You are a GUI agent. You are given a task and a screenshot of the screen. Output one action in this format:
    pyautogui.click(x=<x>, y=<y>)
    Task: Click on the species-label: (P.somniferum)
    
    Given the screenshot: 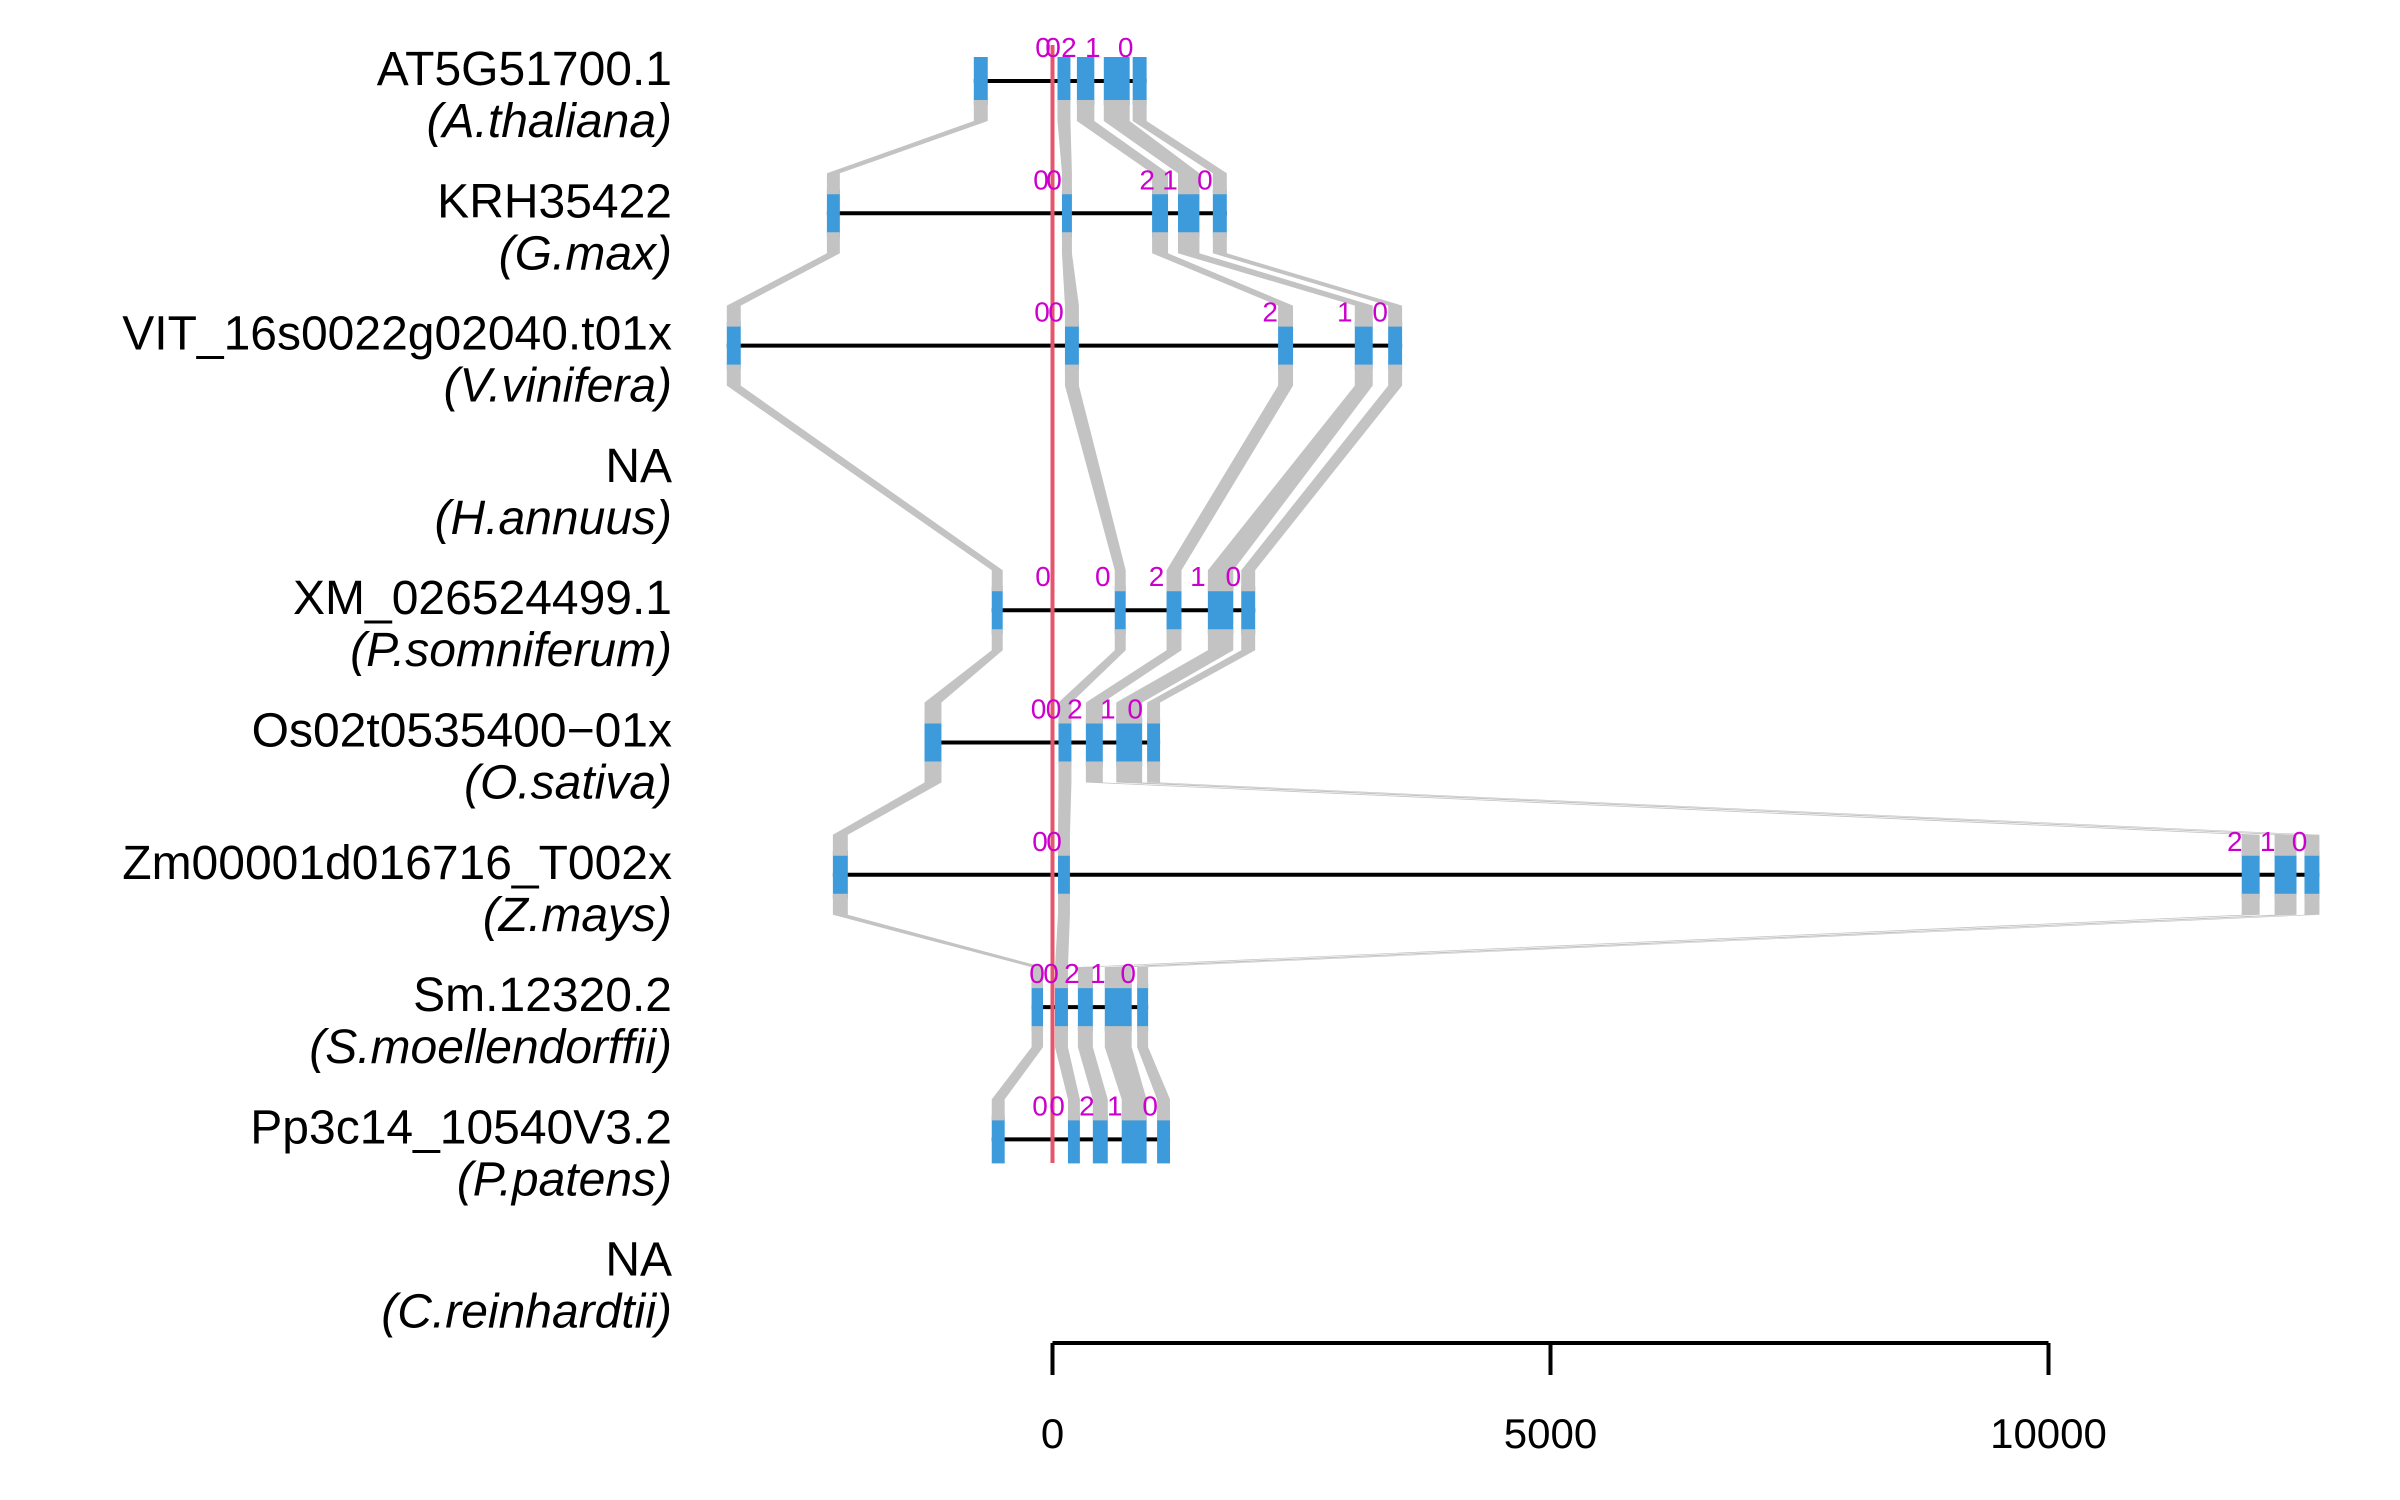 What is the action you would take?
    pyautogui.click(x=511, y=650)
    